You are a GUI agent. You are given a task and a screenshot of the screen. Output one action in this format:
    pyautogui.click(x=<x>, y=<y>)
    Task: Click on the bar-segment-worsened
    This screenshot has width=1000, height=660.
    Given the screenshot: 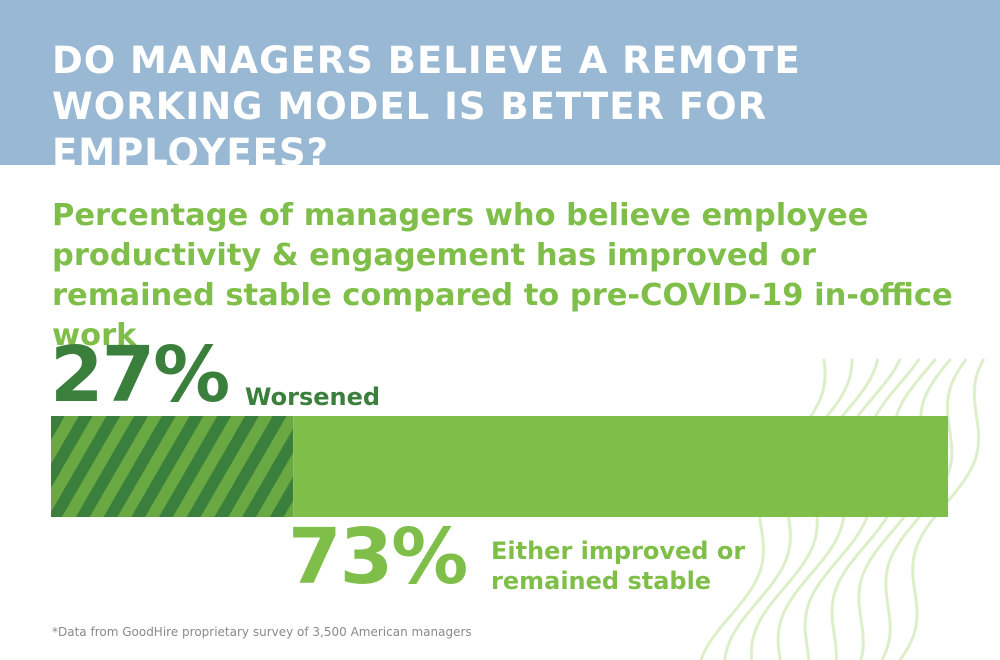 What is the action you would take?
    pyautogui.click(x=172, y=466)
    